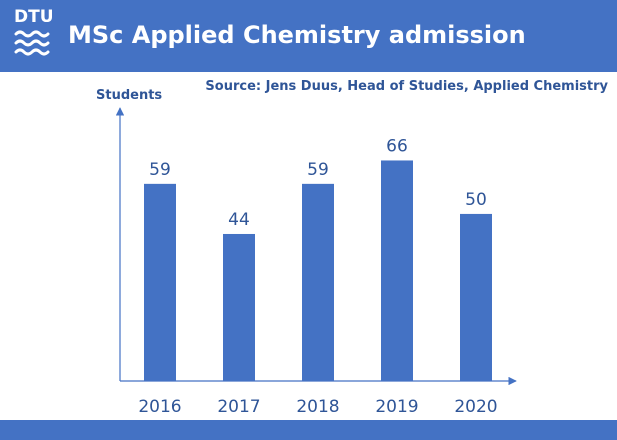  Describe the element at coordinates (308, 430) in the screenshot. I see `footer-band` at that location.